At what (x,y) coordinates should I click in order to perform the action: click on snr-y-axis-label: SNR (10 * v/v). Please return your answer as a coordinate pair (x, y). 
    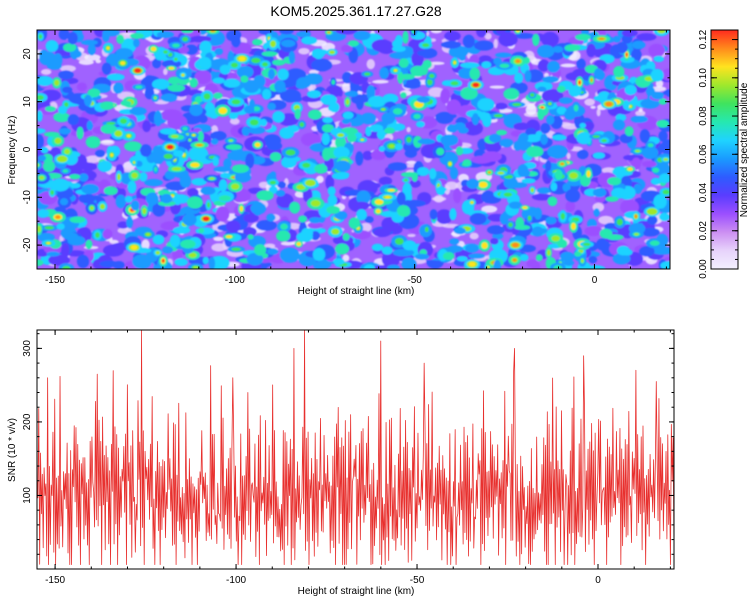
    Looking at the image, I should click on (12, 450).